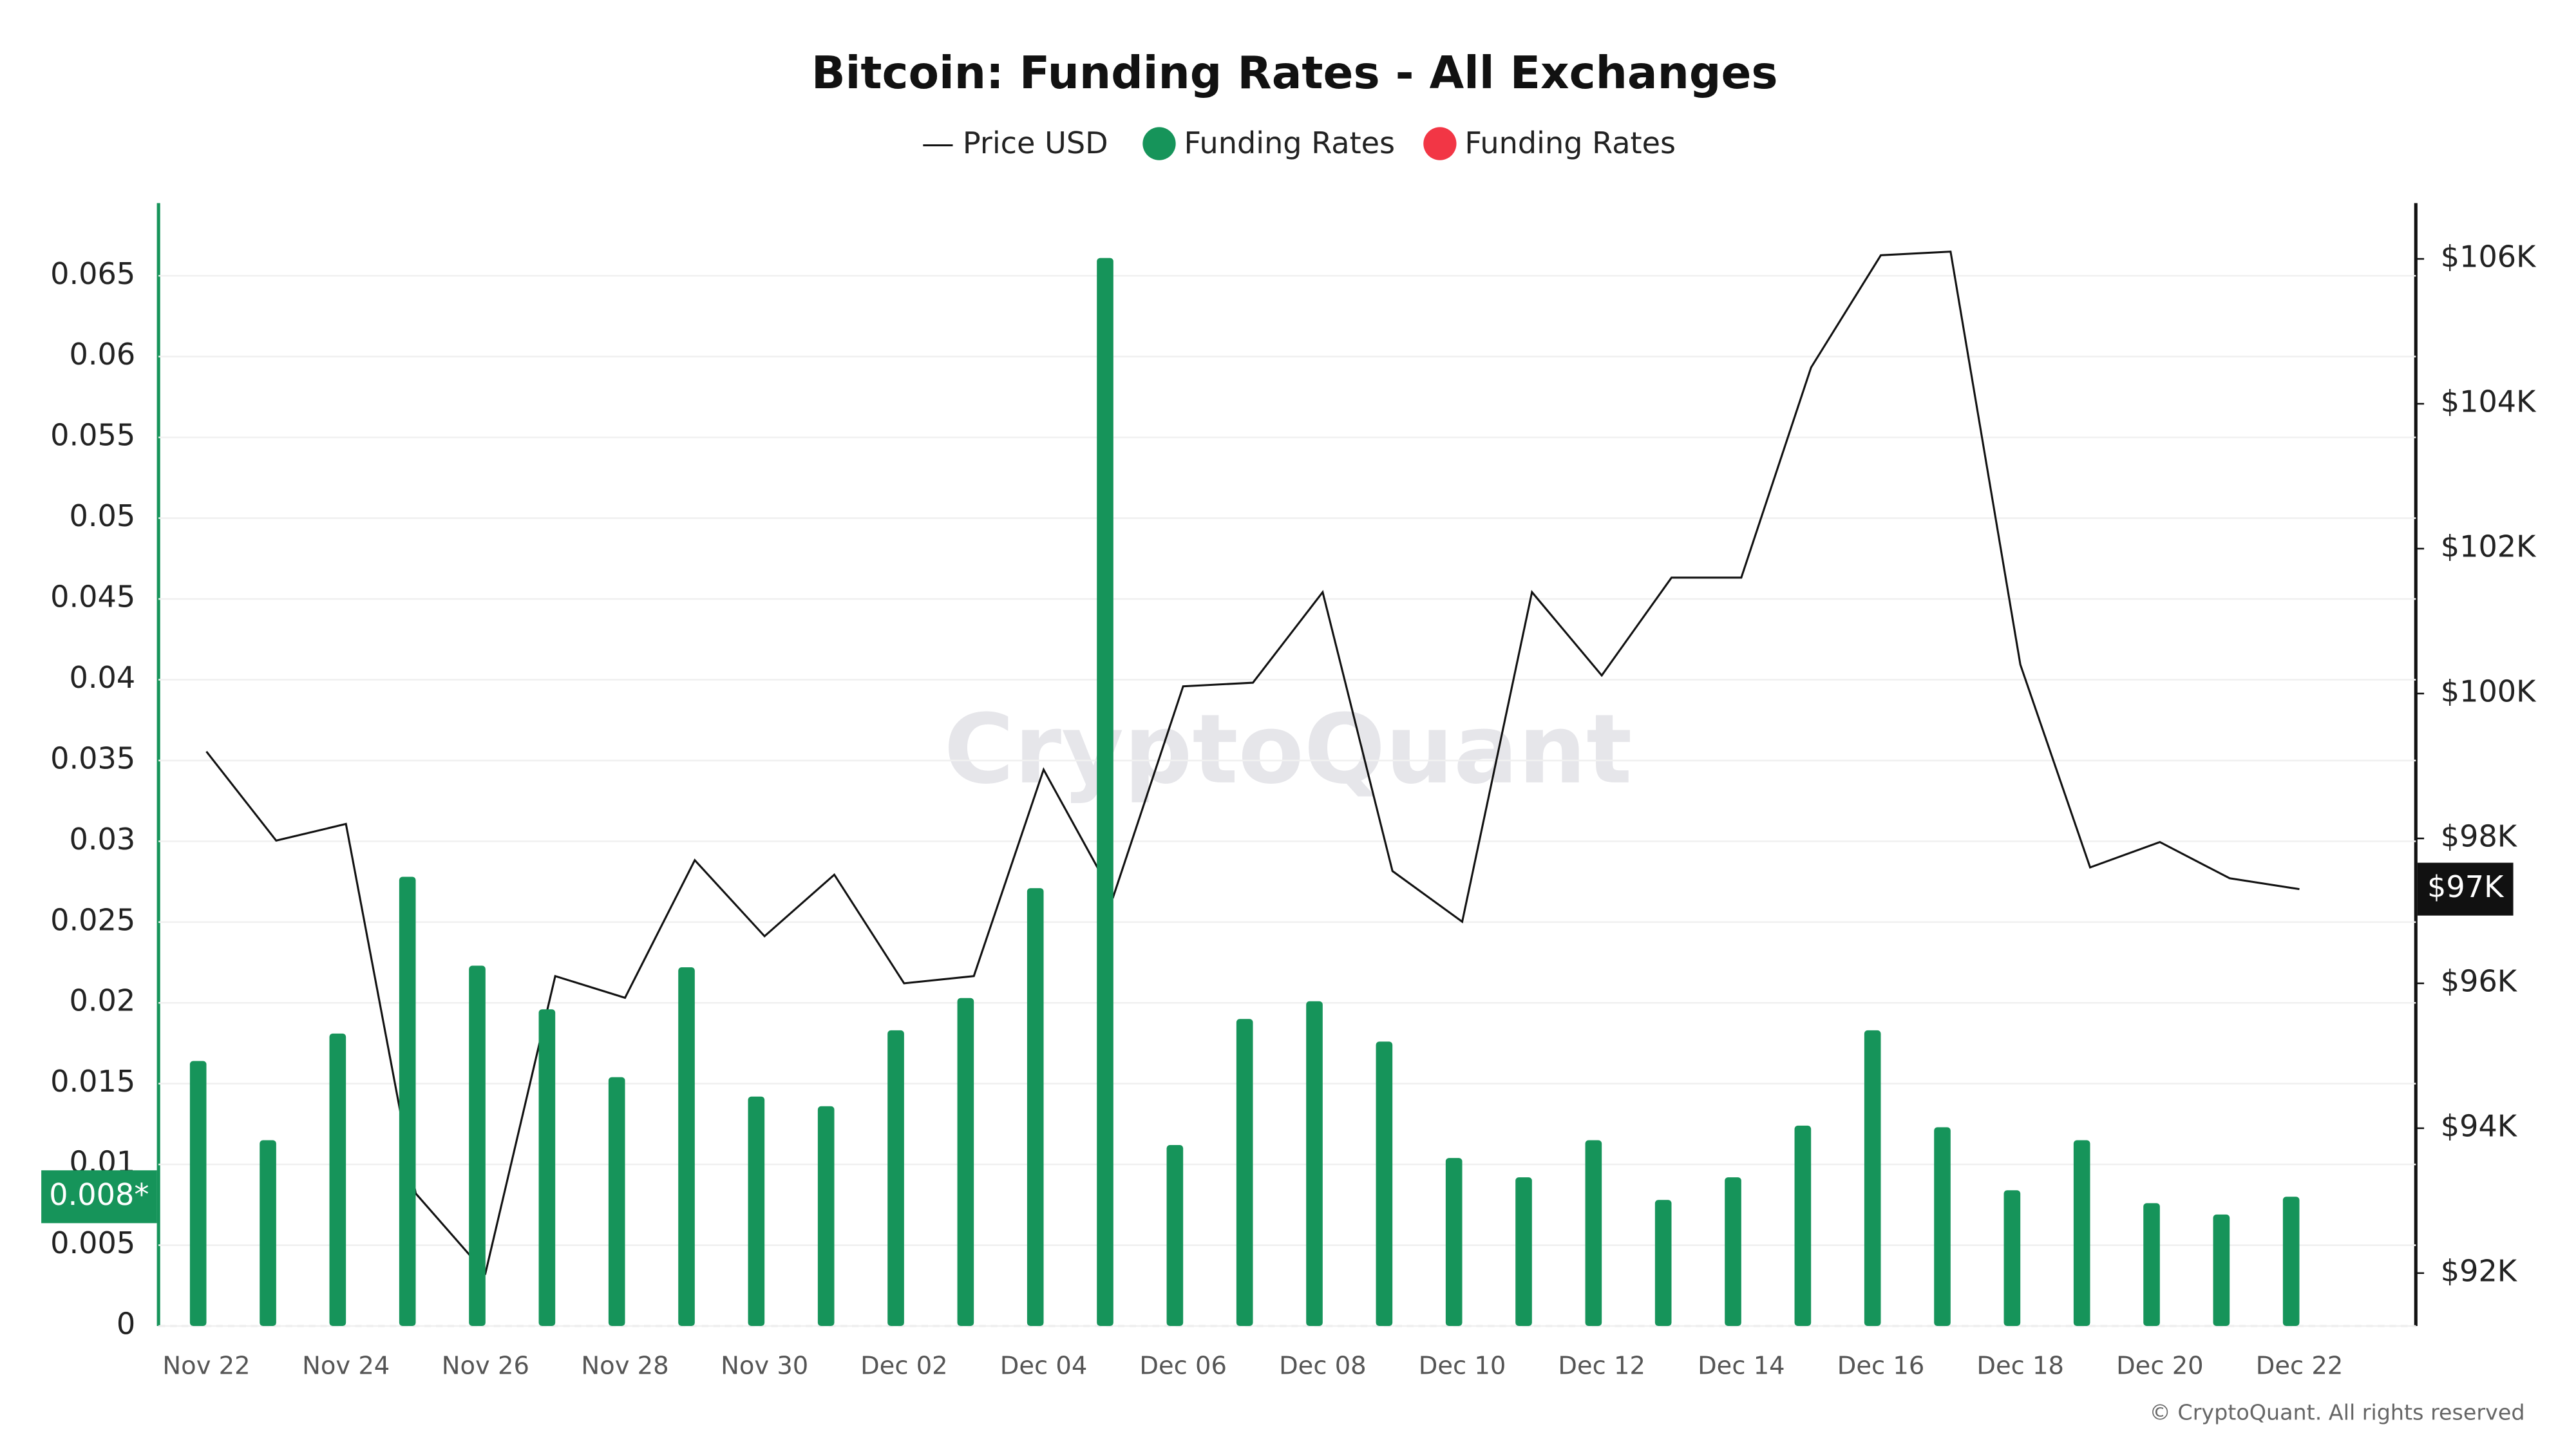 The width and height of the screenshot is (2576, 1449). I want to click on y-tick-label: 0.065, so click(92, 273).